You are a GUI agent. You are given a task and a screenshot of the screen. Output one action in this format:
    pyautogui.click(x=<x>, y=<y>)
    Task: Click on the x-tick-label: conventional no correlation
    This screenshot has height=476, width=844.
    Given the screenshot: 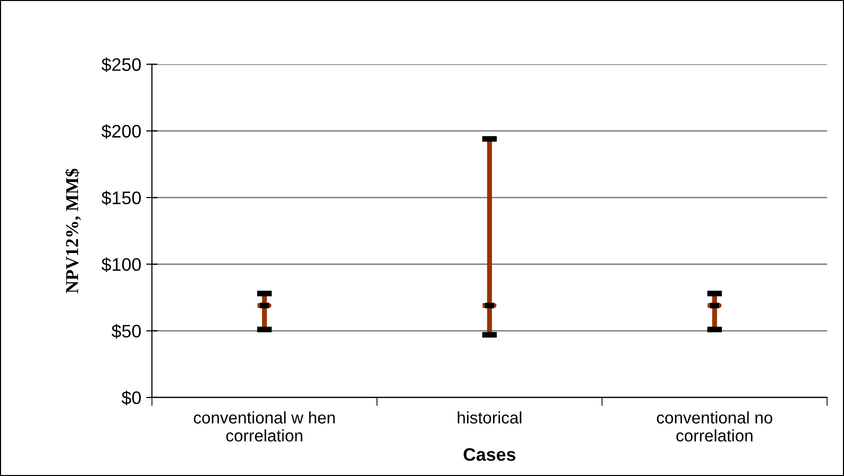 What is the action you would take?
    pyautogui.click(x=714, y=426)
    